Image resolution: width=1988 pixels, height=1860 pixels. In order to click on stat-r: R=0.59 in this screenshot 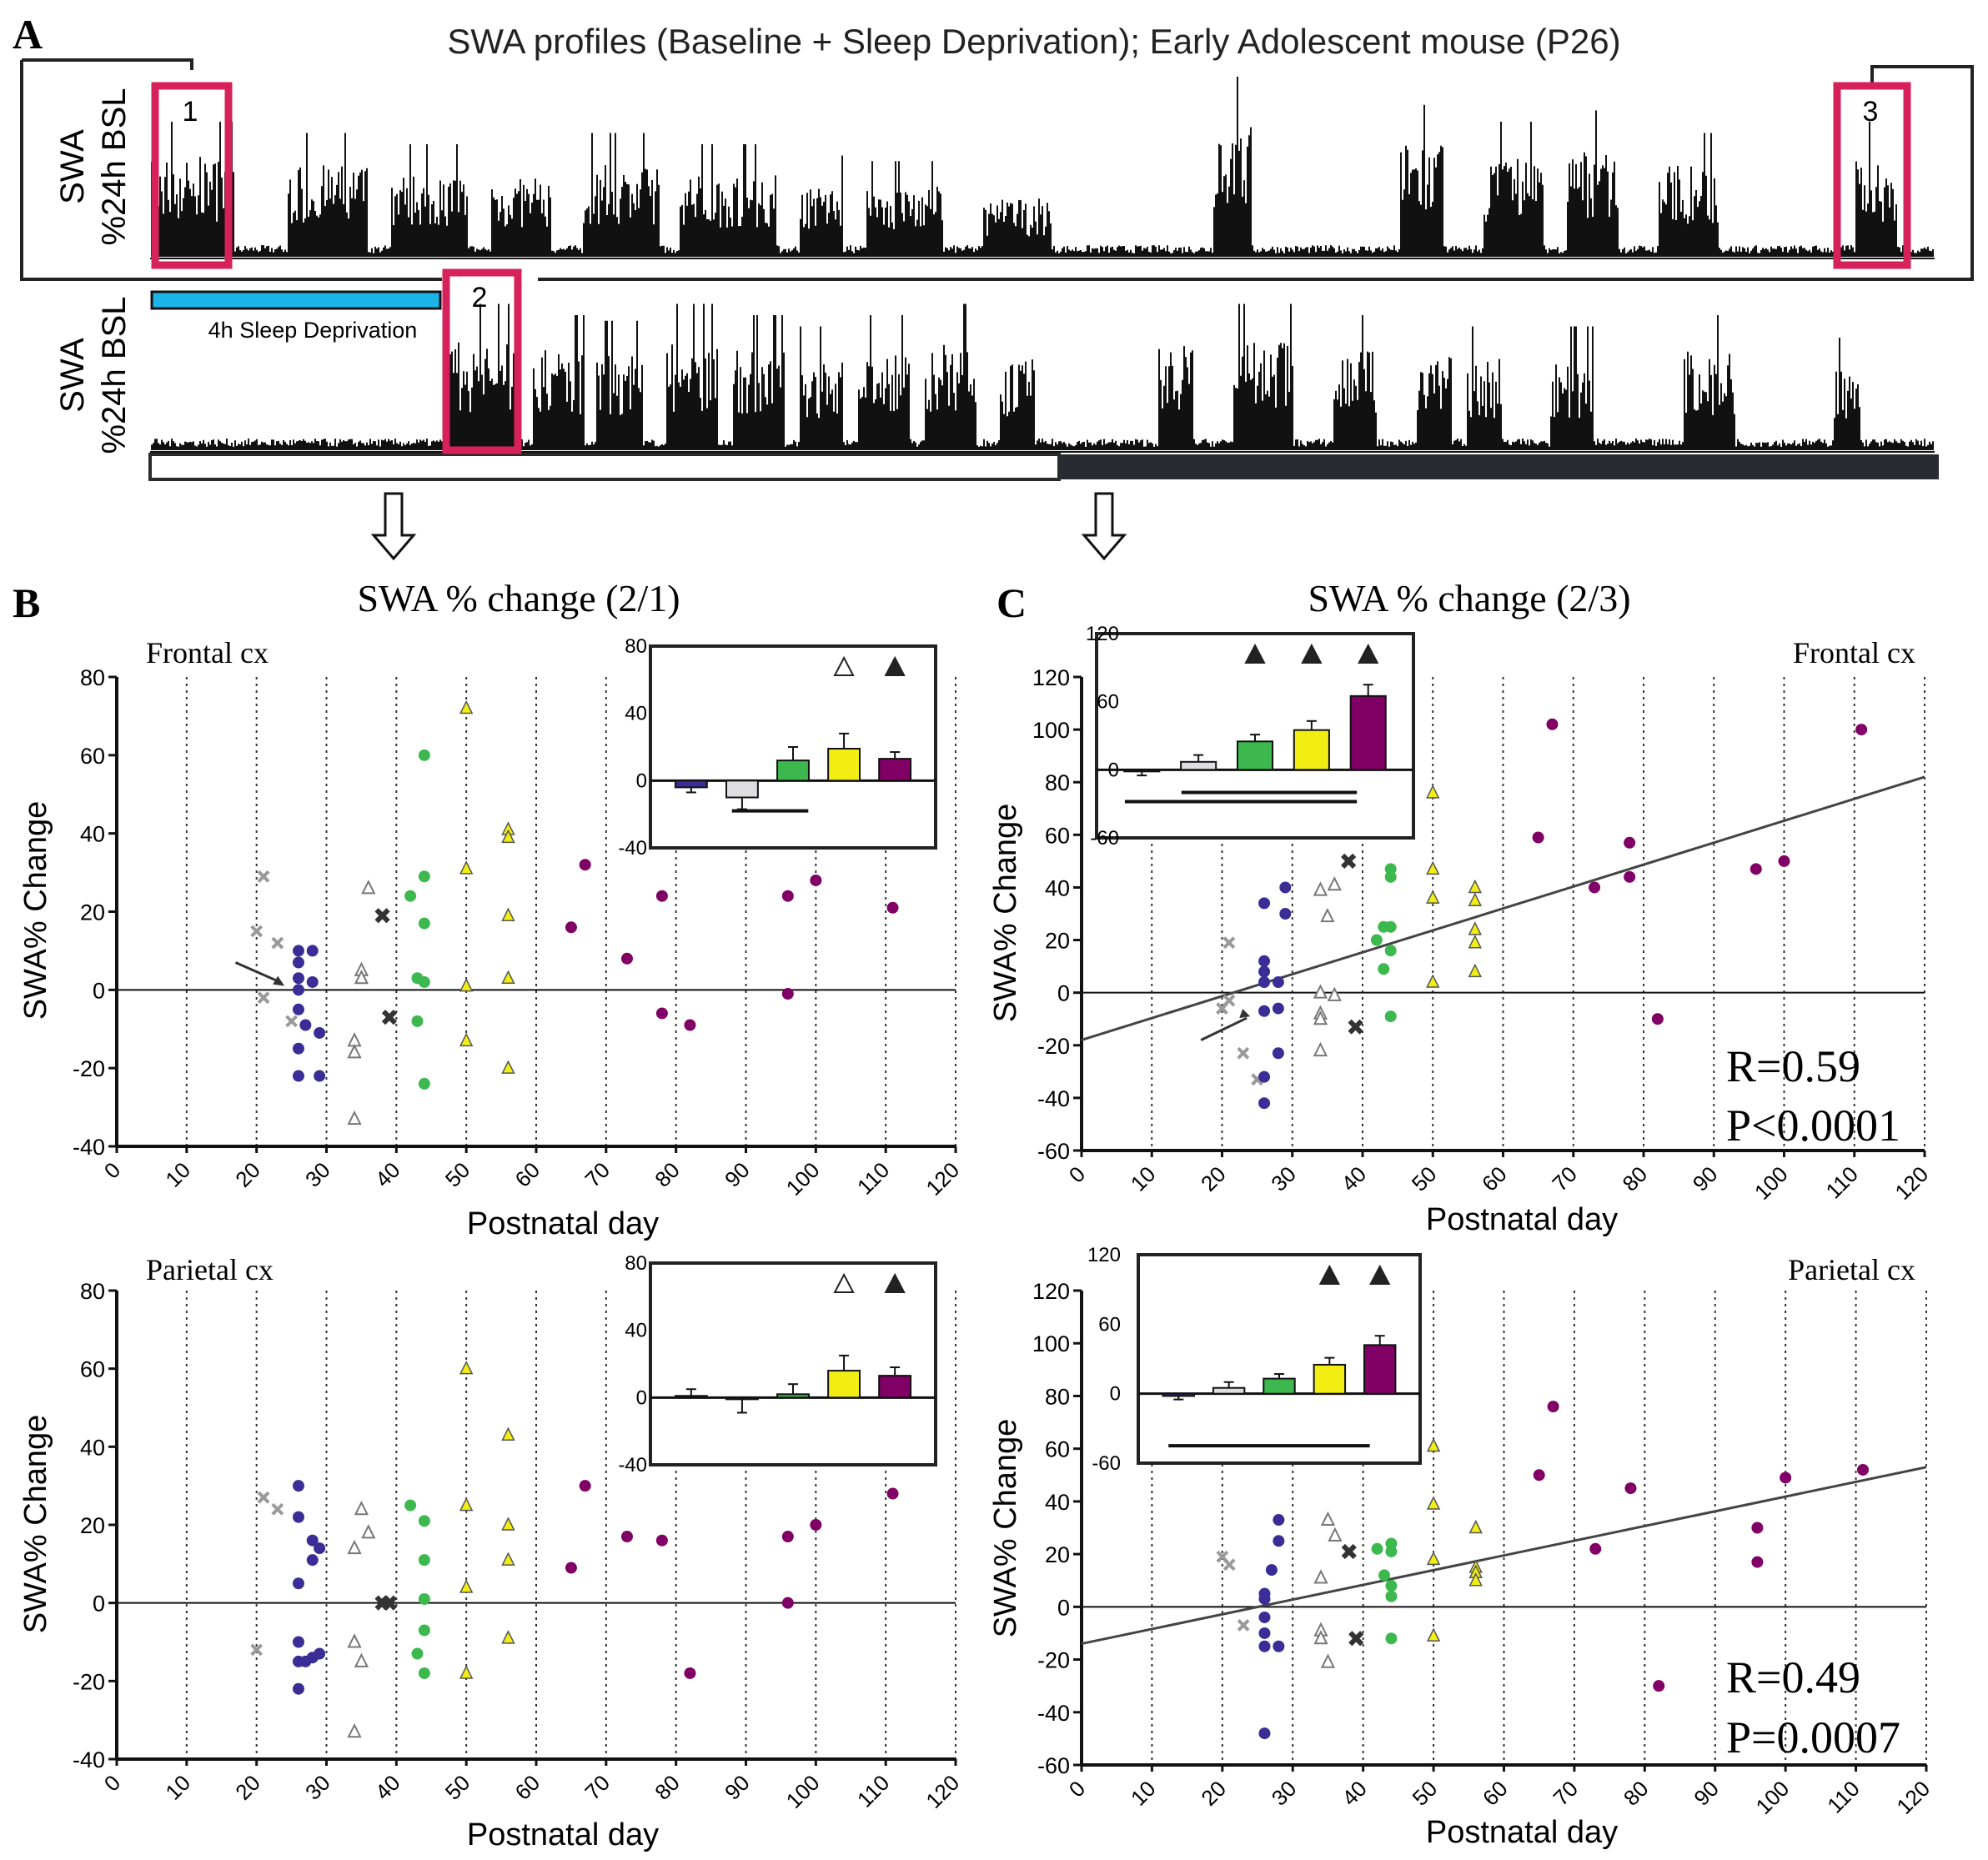, I will do `click(1793, 1066)`.